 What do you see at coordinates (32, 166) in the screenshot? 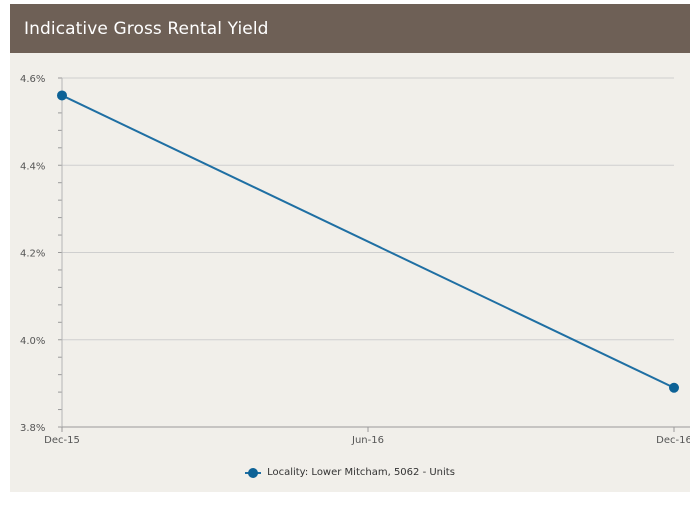
I see `y-tick-label: 4.4%` at bounding box center [32, 166].